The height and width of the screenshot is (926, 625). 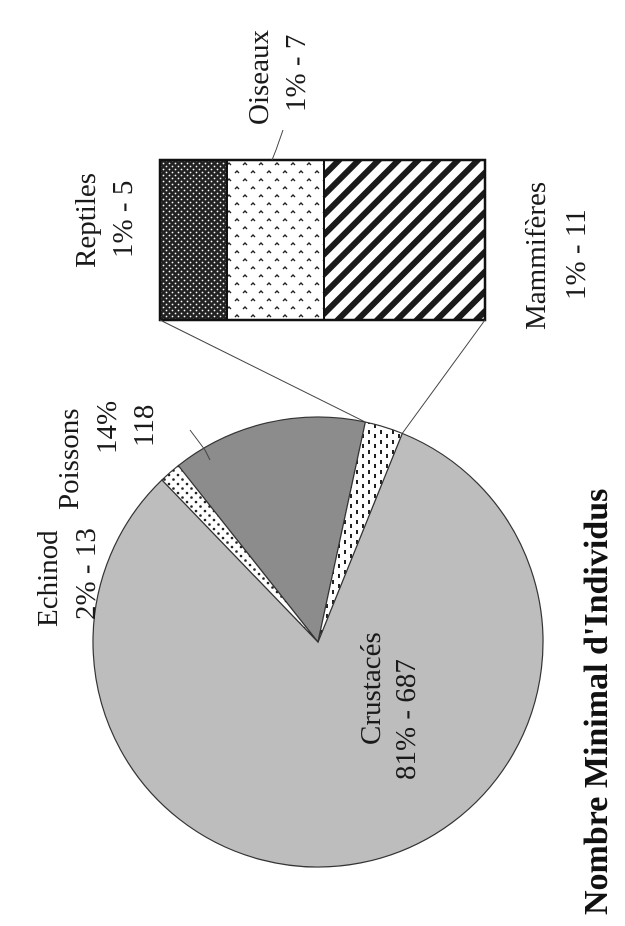 I want to click on label-poissons-name: Poissons, so click(x=69, y=459).